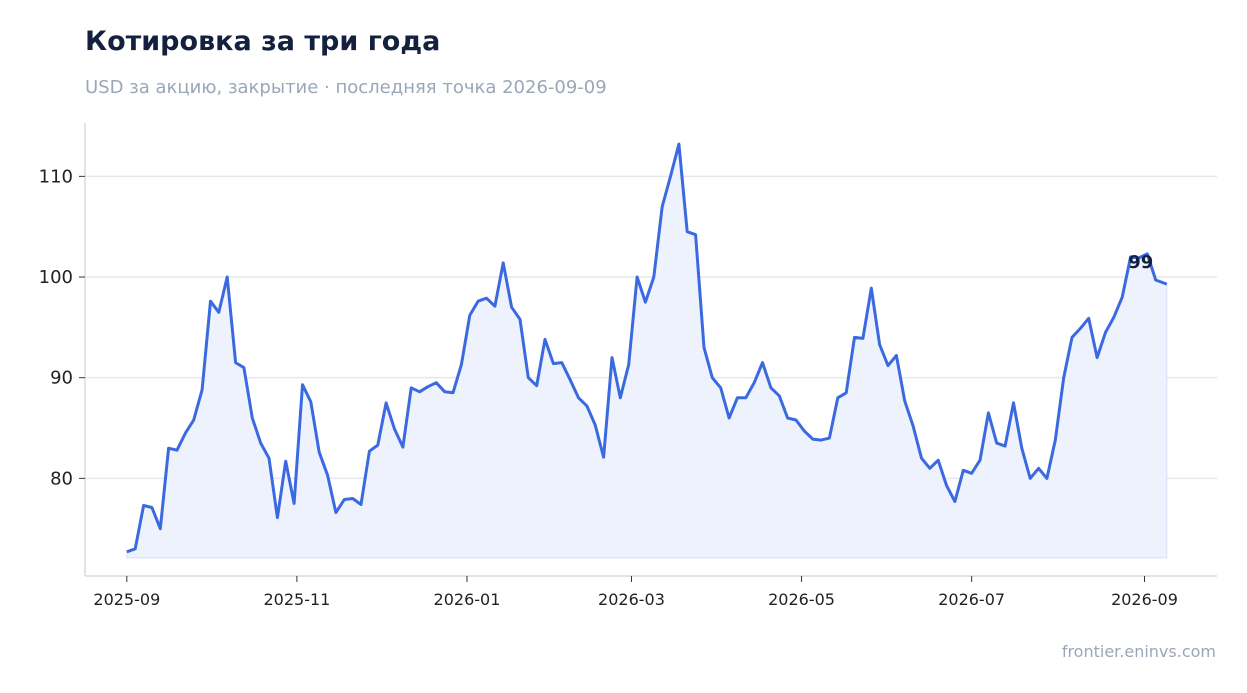  What do you see at coordinates (56, 176) in the screenshot?
I see `y-tick-label-110: 110` at bounding box center [56, 176].